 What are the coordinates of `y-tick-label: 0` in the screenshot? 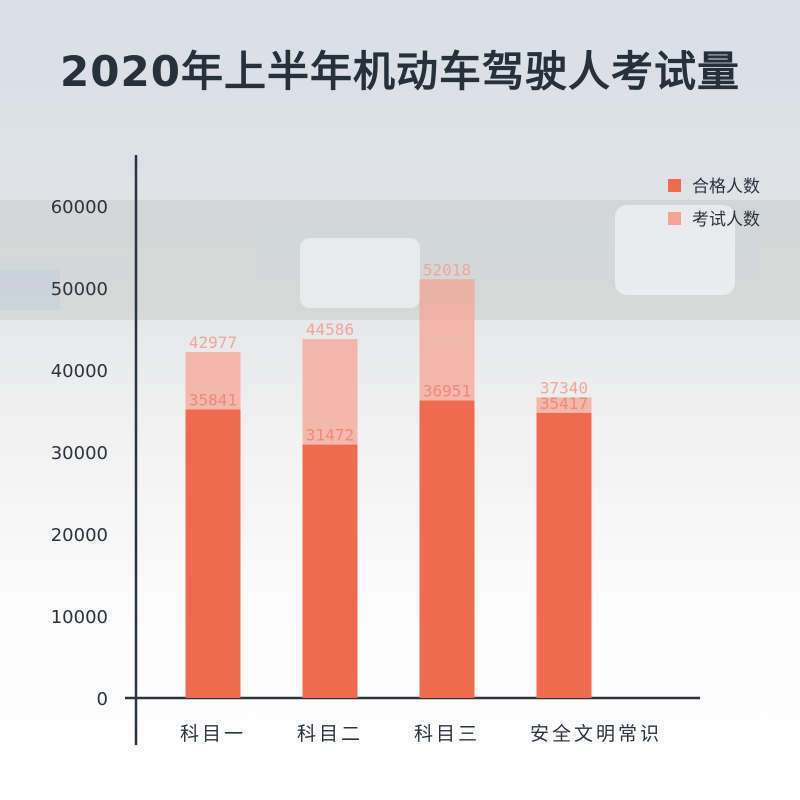 It's located at (102, 699).